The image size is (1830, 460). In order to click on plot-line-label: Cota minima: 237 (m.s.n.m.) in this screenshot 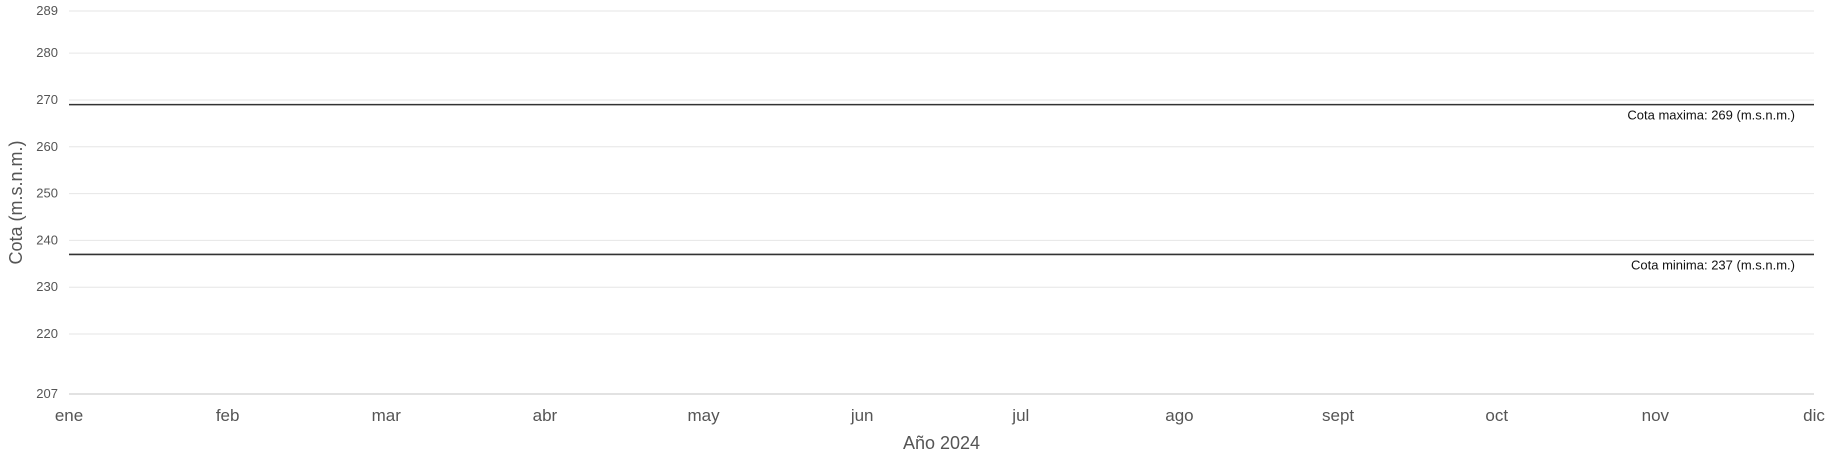, I will do `click(1713, 264)`.